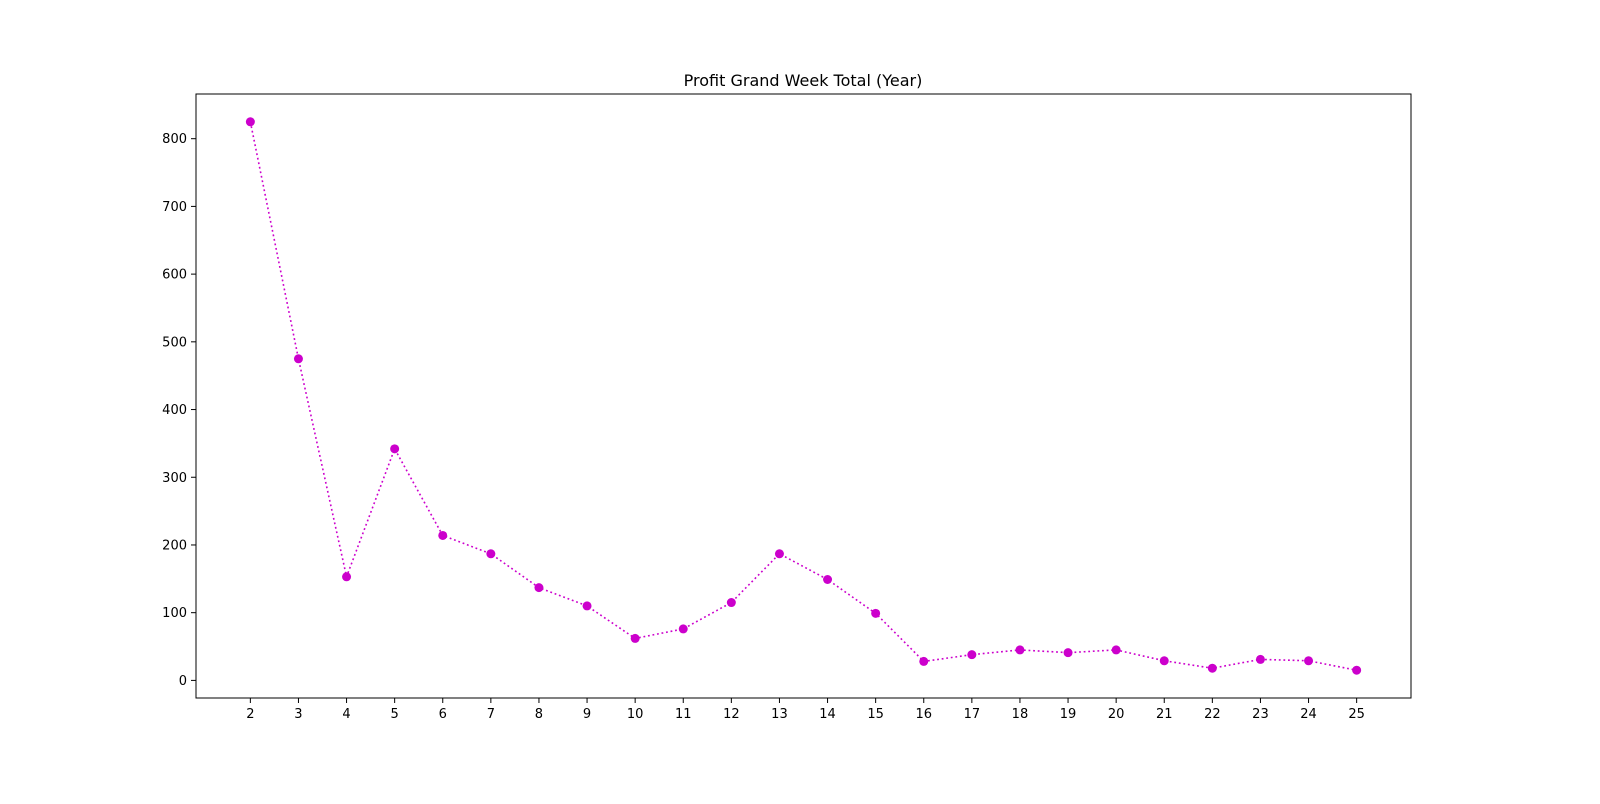 This screenshot has width=1600, height=804. Describe the element at coordinates (1308, 714) in the screenshot. I see `x-tick-label: 24` at that location.